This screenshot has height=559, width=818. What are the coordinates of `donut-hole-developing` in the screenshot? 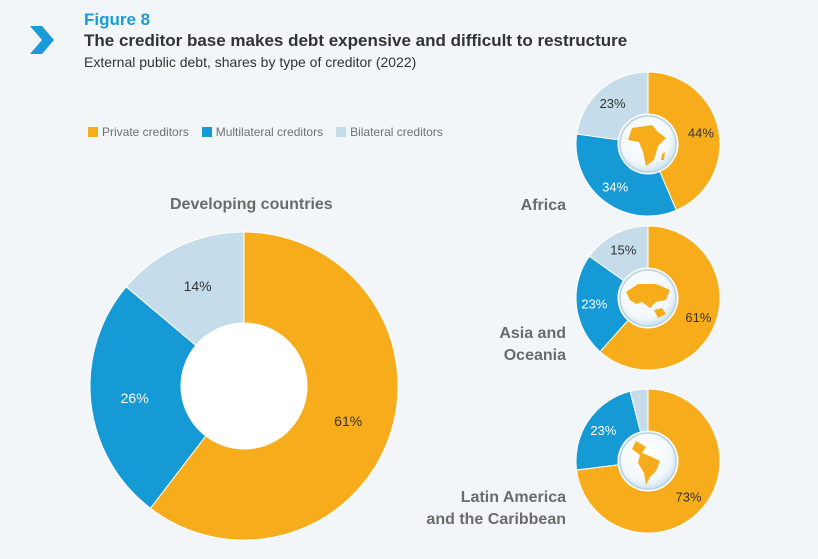 It's located at (244, 386).